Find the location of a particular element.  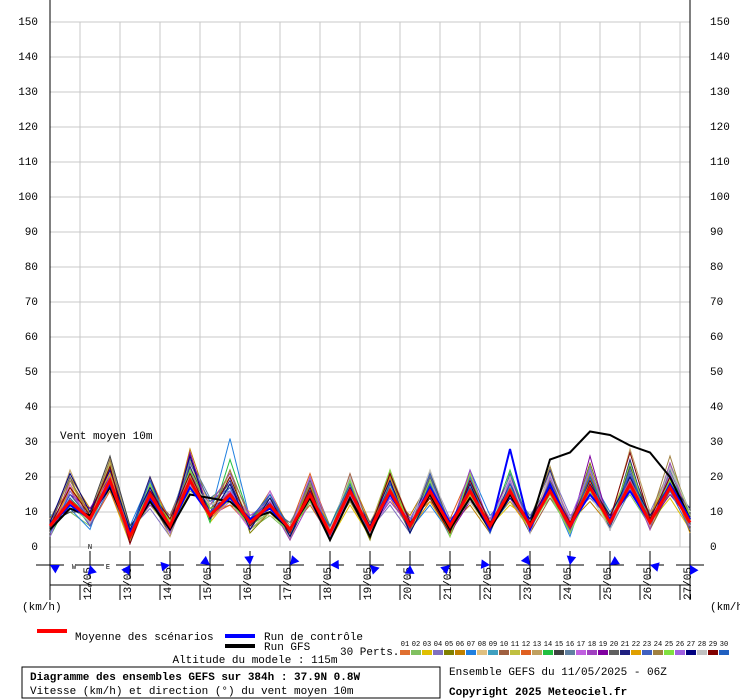

legend-label: 25 is located at coordinates (669, 645).